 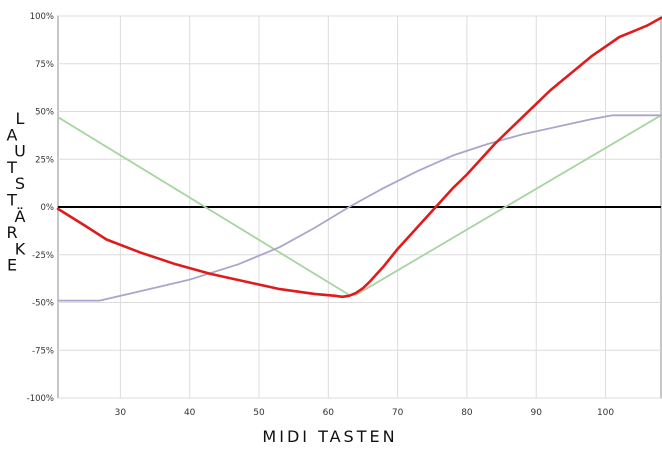 What do you see at coordinates (40, 208) in the screenshot?
I see `y-tick-labels: 100% 75% 50% 25% 0% -25% -50% -75% -100%` at bounding box center [40, 208].